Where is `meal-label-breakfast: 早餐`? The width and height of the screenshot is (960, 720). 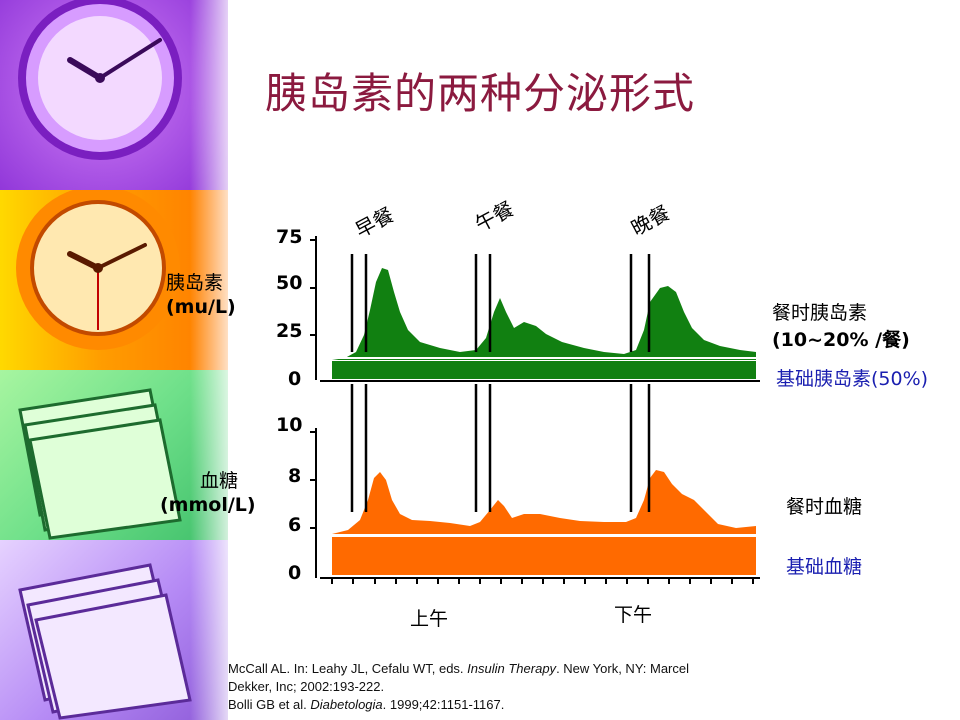
meal-label-breakfast: 早餐 is located at coordinates (374, 222).